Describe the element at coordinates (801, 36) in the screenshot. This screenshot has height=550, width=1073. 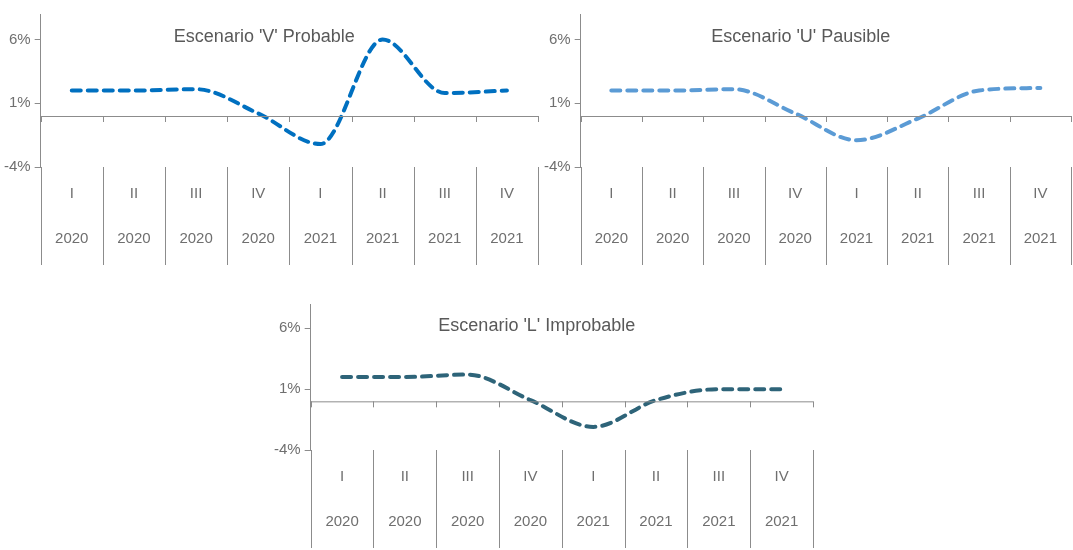
I see `text: Escenario 'U' Pausible` at that location.